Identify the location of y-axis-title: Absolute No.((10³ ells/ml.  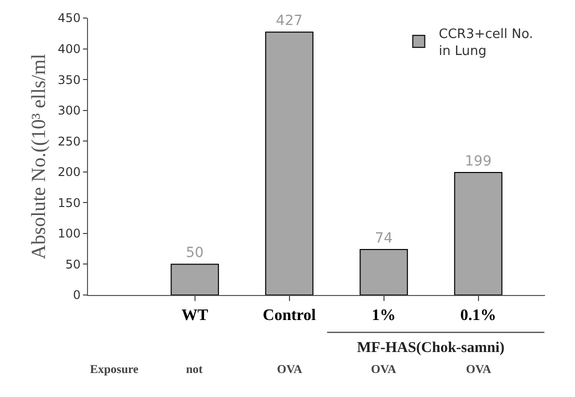
(39, 156).